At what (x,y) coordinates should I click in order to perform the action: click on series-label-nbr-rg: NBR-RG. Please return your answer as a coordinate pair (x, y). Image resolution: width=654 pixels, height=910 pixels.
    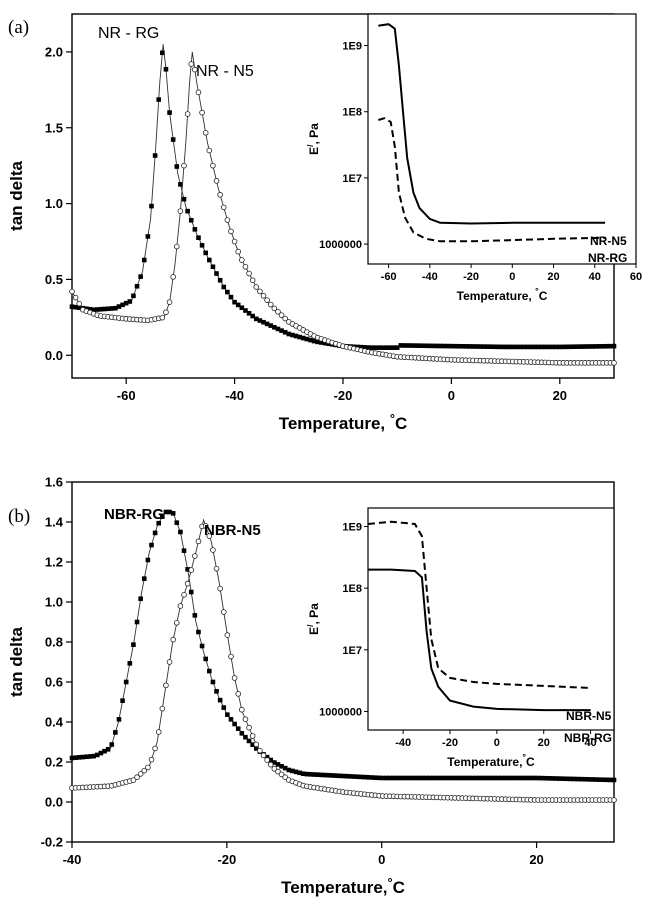
    Looking at the image, I should click on (134, 514).